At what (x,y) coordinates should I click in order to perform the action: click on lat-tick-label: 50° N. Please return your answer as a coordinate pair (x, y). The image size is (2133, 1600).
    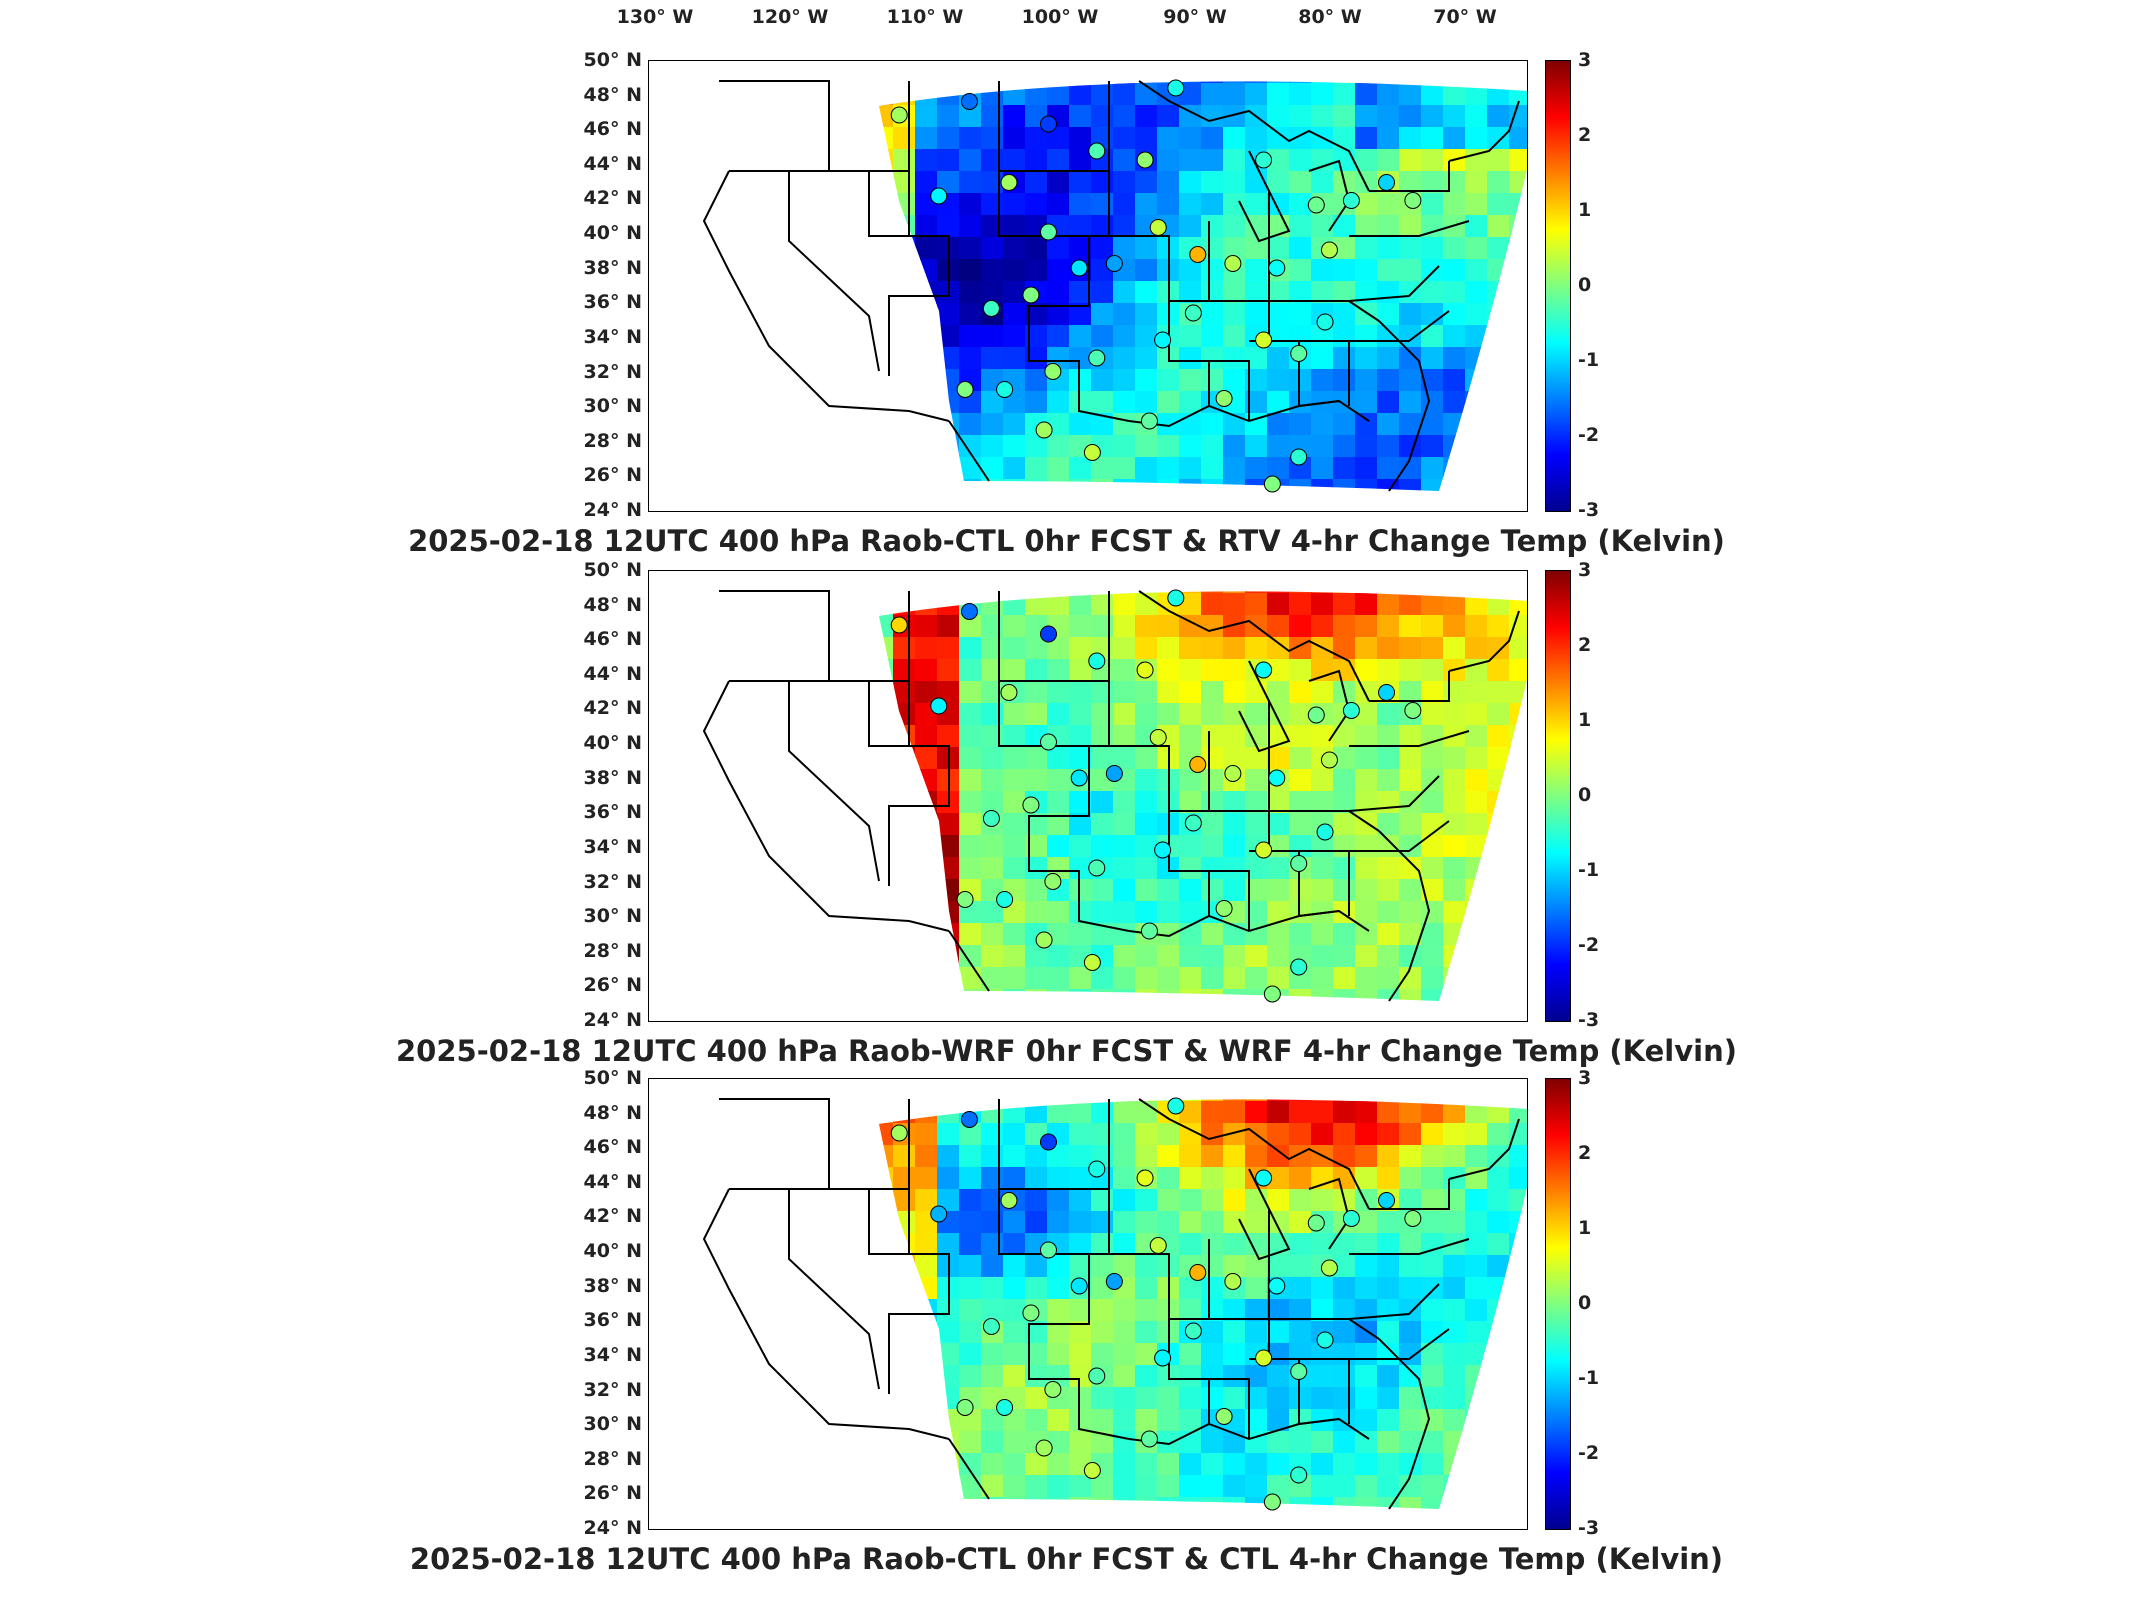
    Looking at the image, I should click on (612, 60).